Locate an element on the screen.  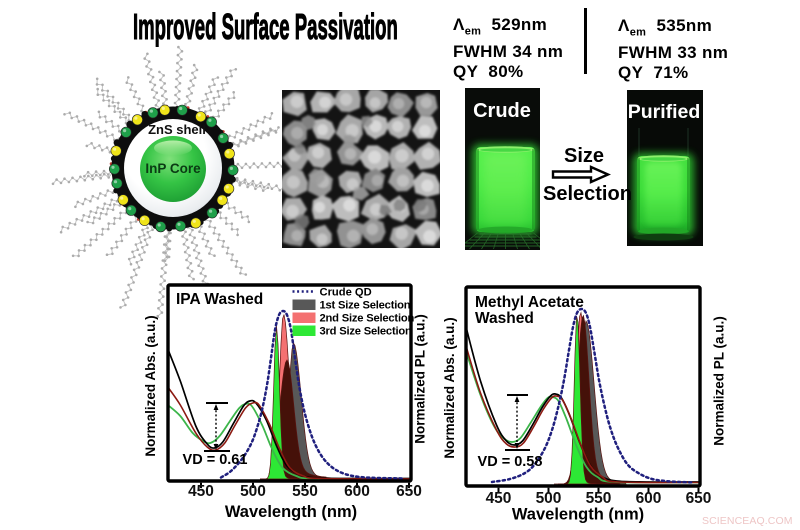
svg-text: VD = 0.58 is located at coordinates (510, 462).